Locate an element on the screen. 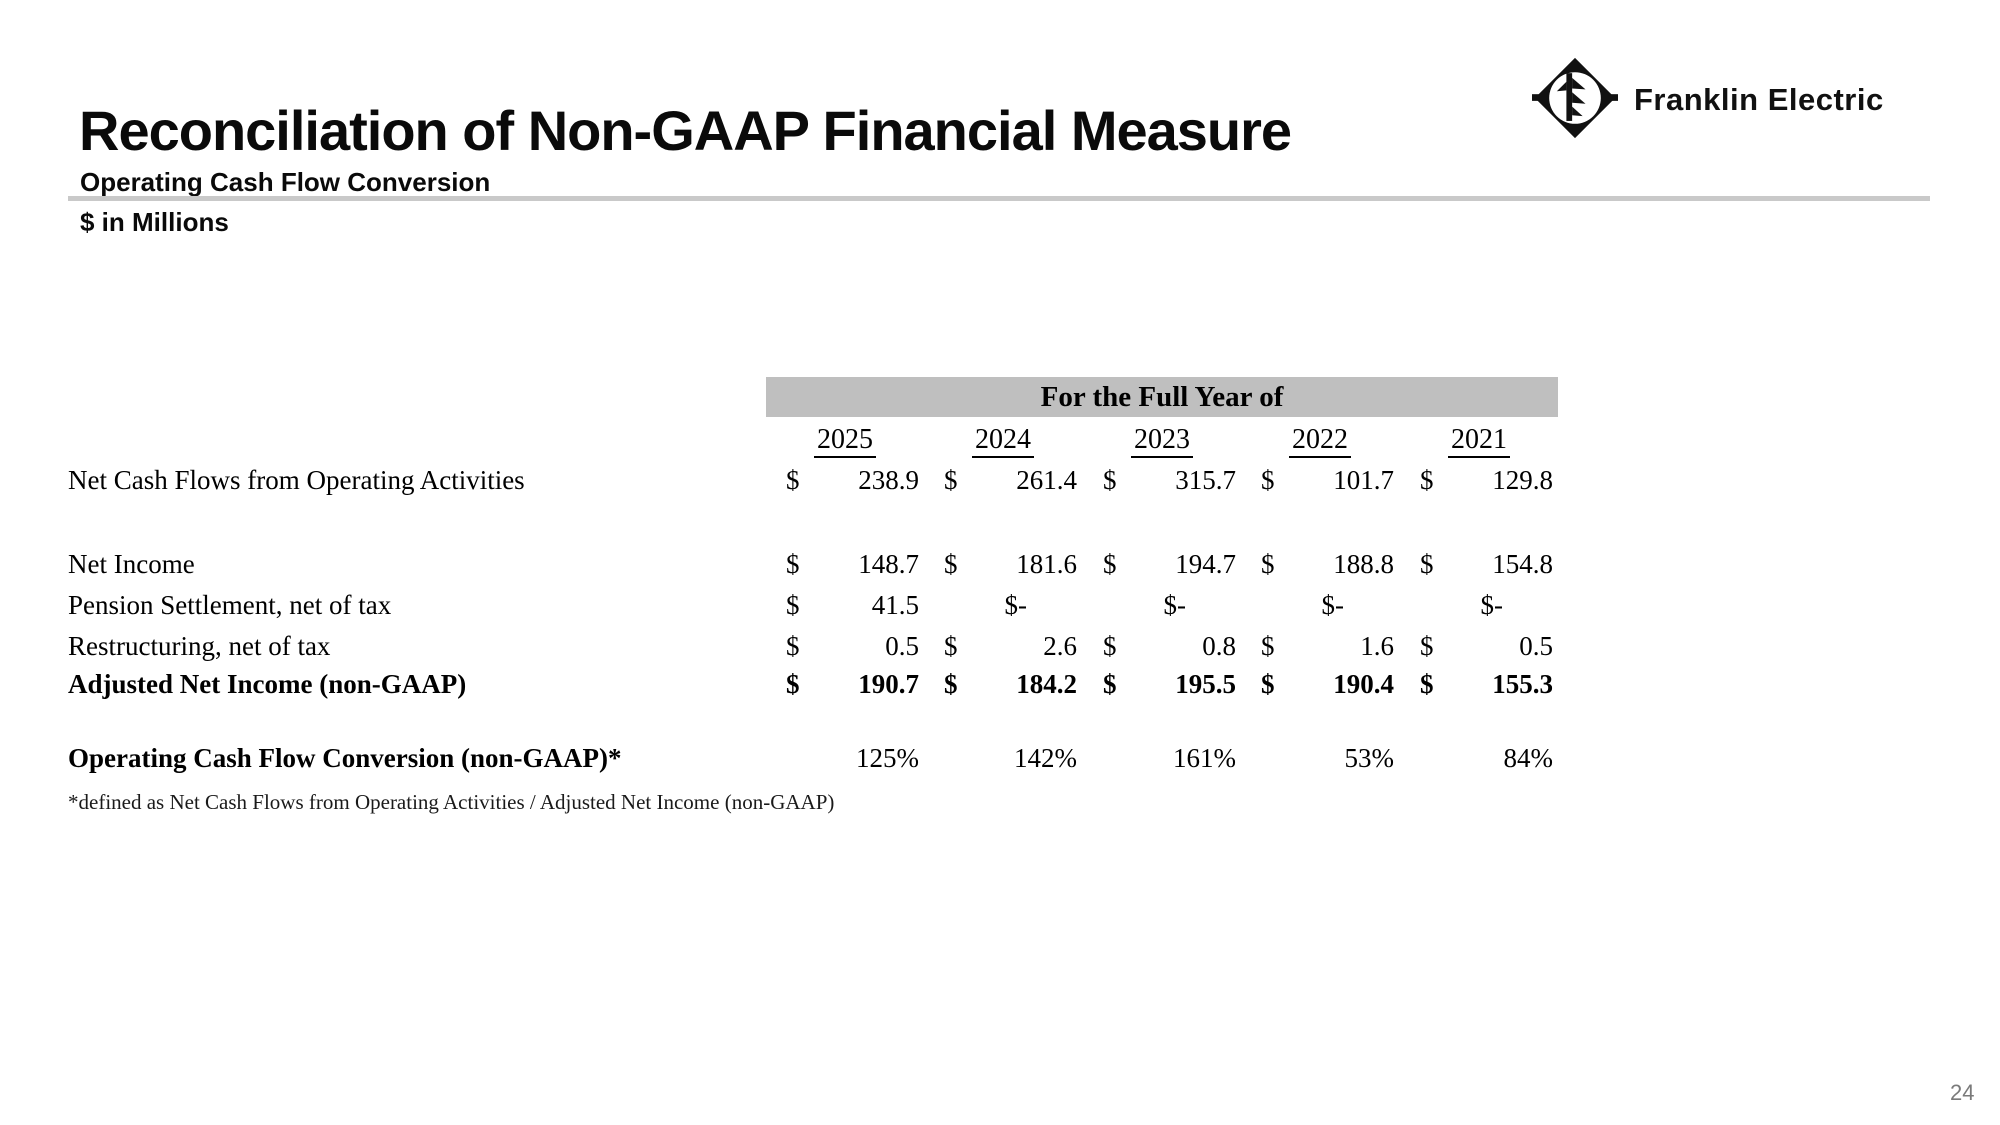 This screenshot has width=2000, height=1125. year-column-header: 2024 is located at coordinates (1003, 441).